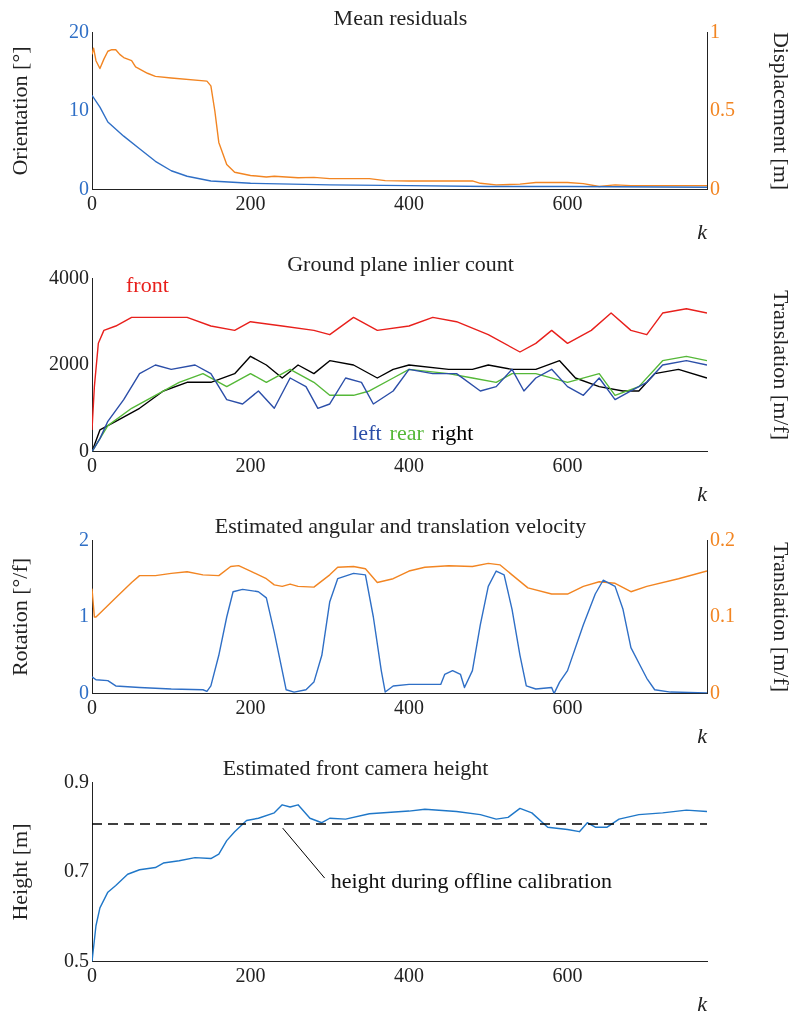 This screenshot has width=801, height=1018. What do you see at coordinates (19, 872) in the screenshot?
I see `y-axis-title: Height [m]` at bounding box center [19, 872].